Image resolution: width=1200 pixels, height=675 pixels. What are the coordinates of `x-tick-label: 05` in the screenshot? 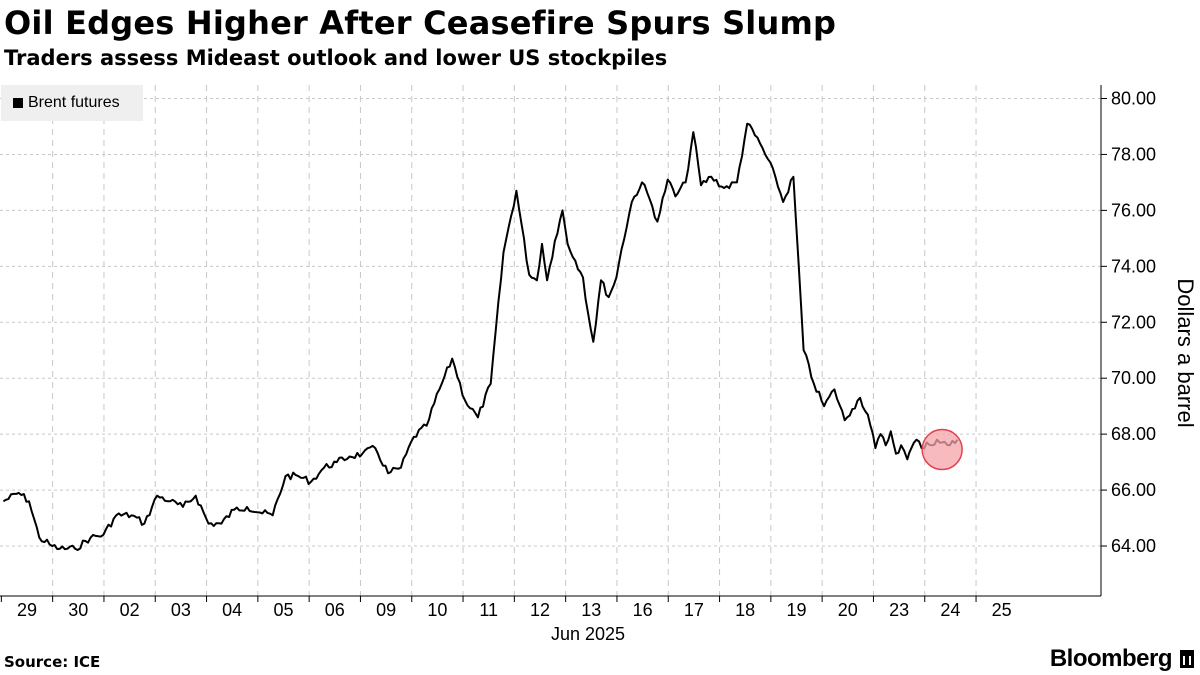 It's located at (283, 610).